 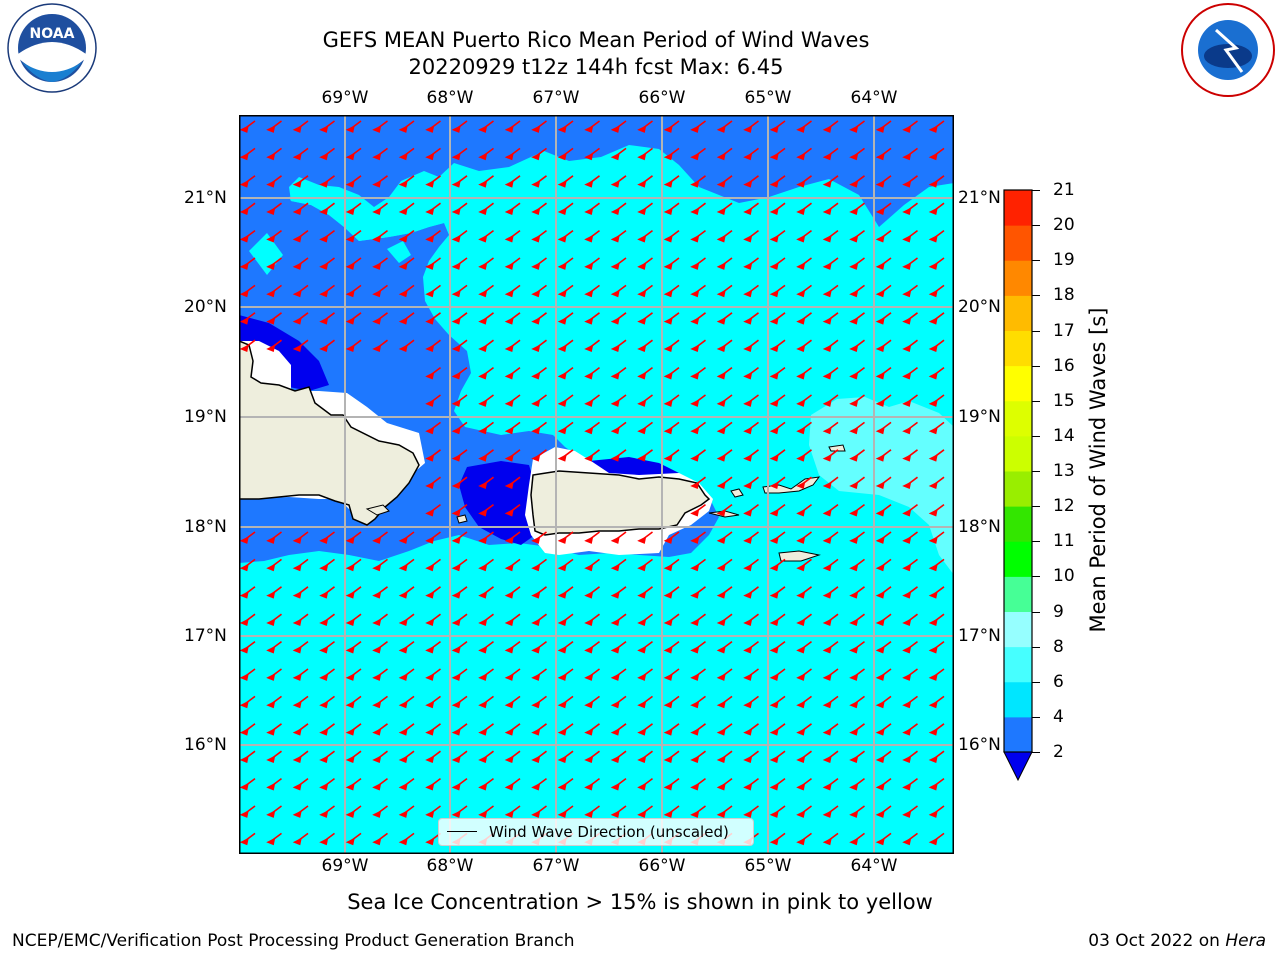 I want to click on lat-tick-right: 21°N, so click(x=979, y=198).